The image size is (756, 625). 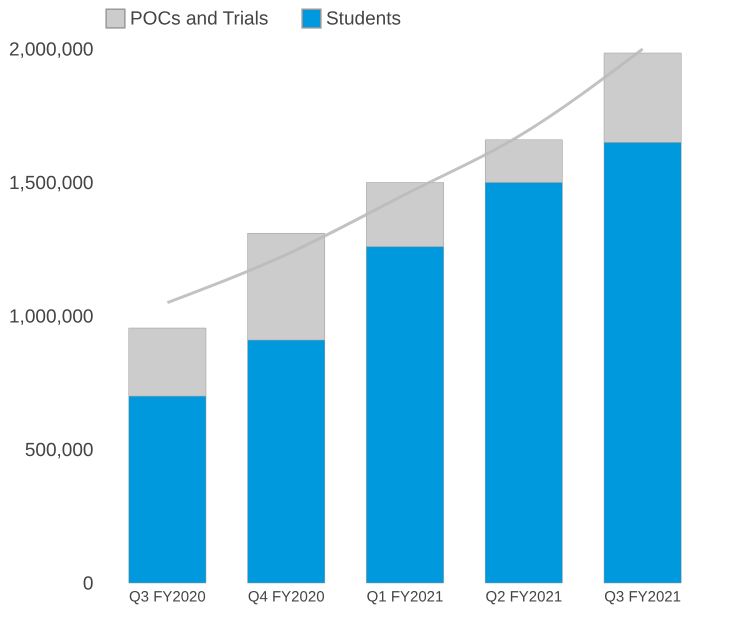 I want to click on y-tick-label: 2,000,000, so click(x=51, y=50).